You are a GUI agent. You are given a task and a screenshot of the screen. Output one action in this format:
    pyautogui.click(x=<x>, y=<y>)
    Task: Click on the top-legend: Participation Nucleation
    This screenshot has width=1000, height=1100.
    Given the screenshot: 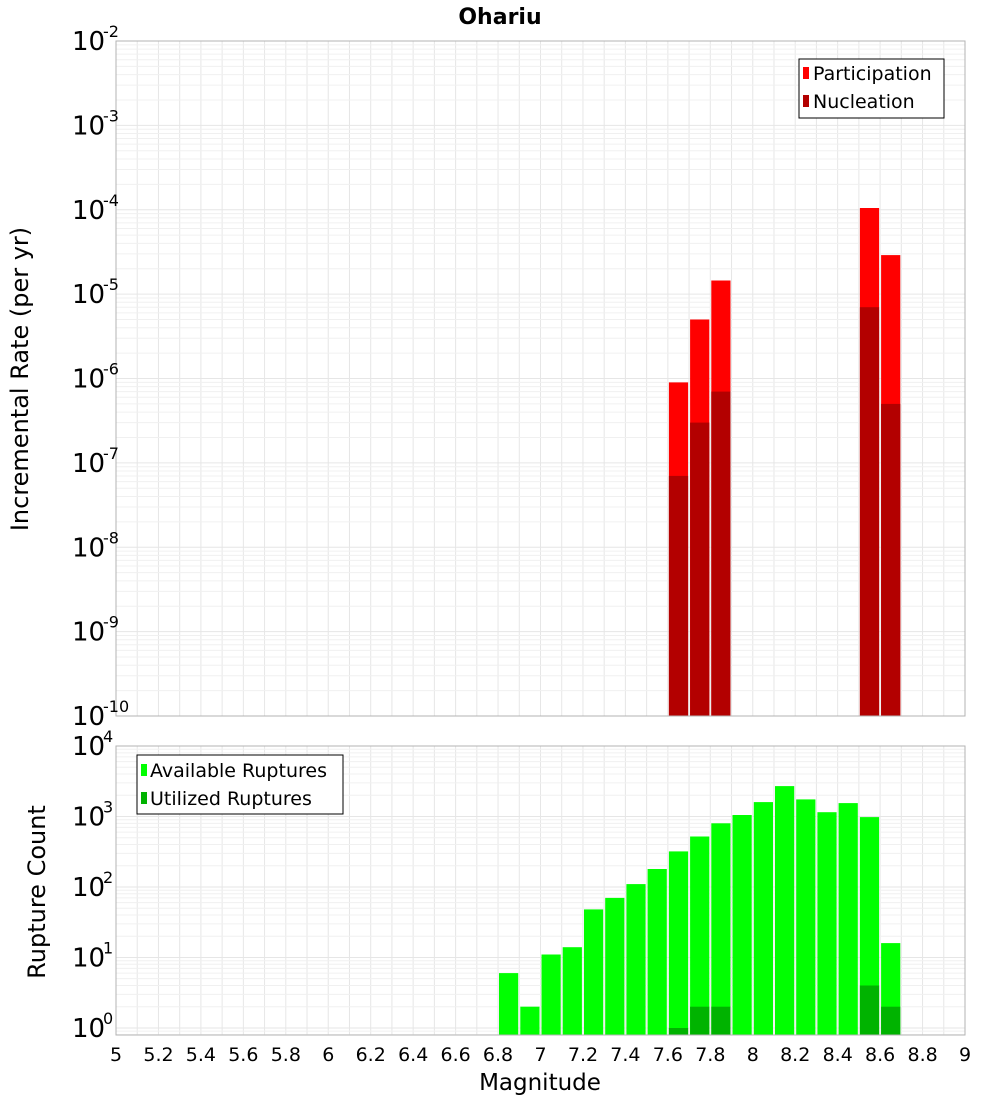 What is the action you would take?
    pyautogui.click(x=871, y=88)
    